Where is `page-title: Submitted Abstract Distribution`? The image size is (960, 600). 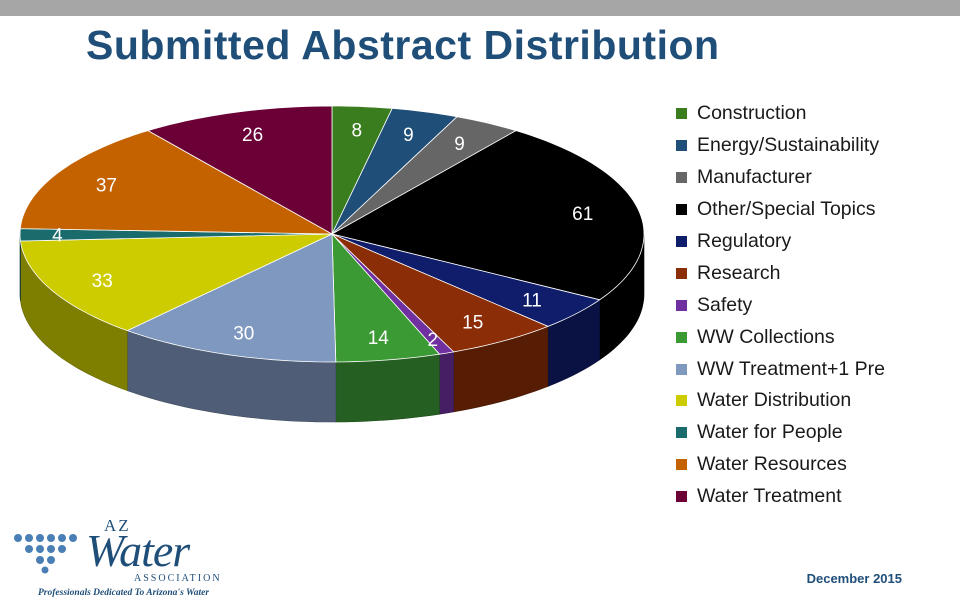 page-title: Submitted Abstract Distribution is located at coordinates (403, 45).